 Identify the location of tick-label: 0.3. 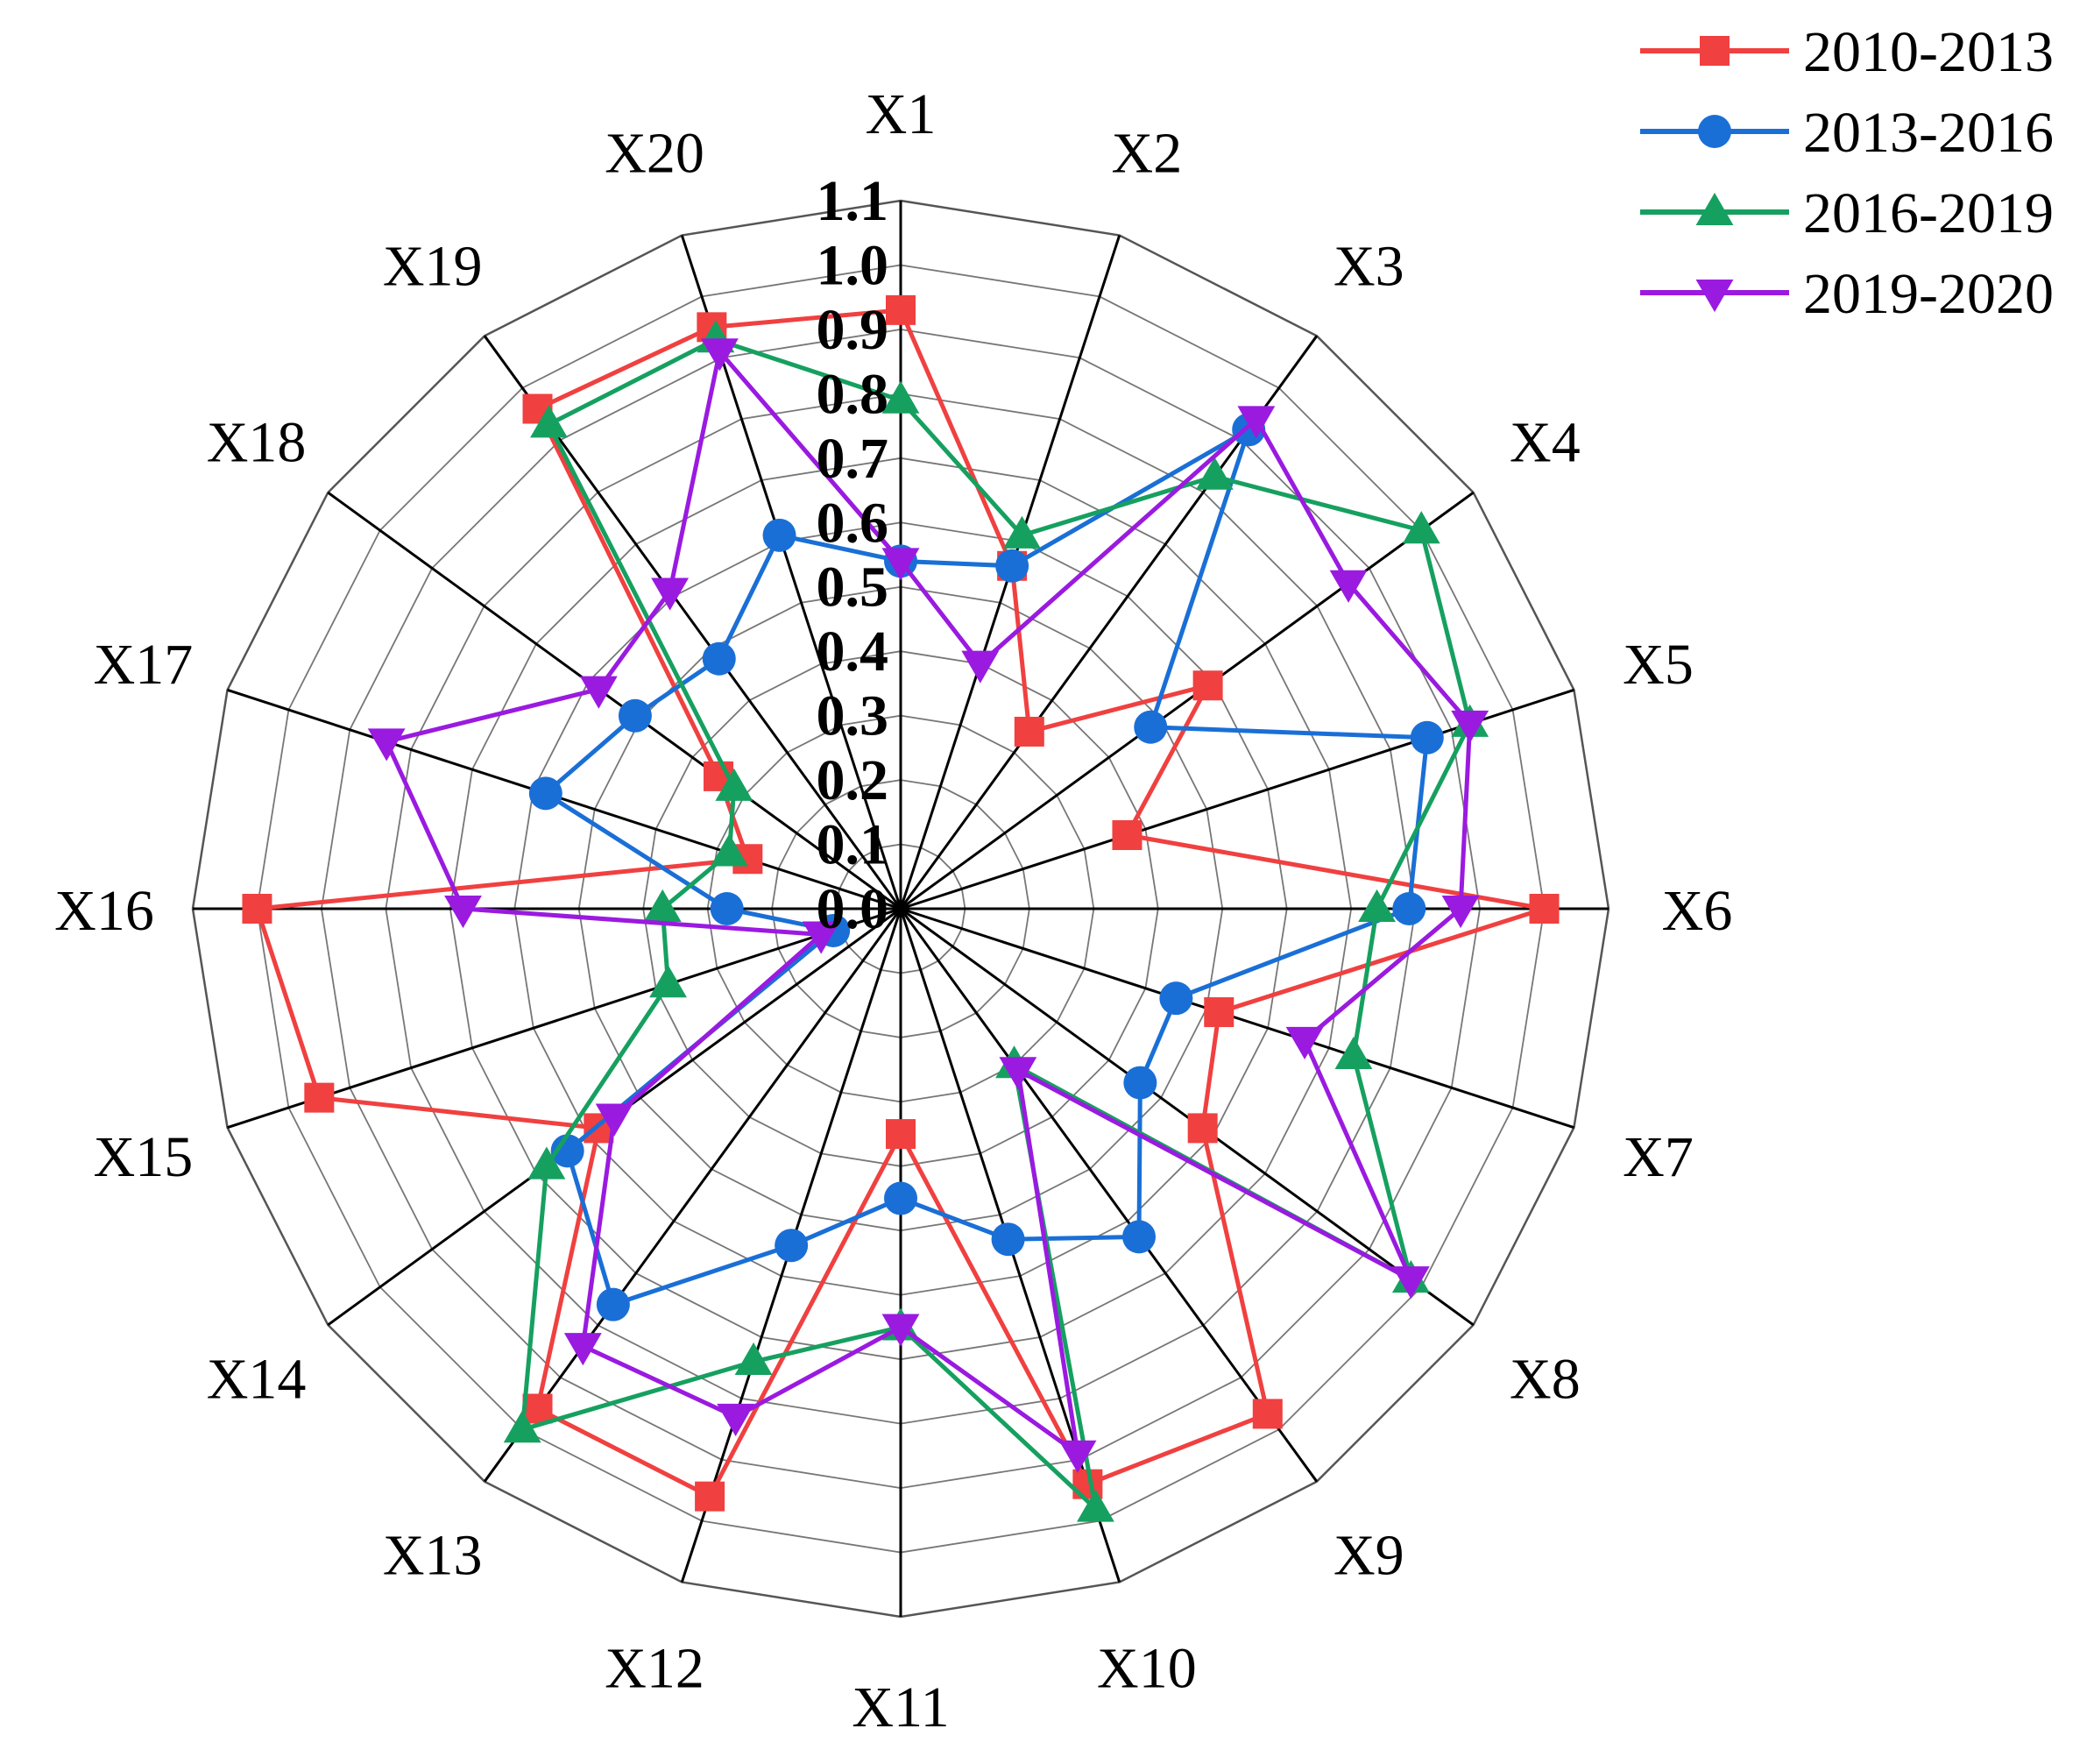
(853, 716).